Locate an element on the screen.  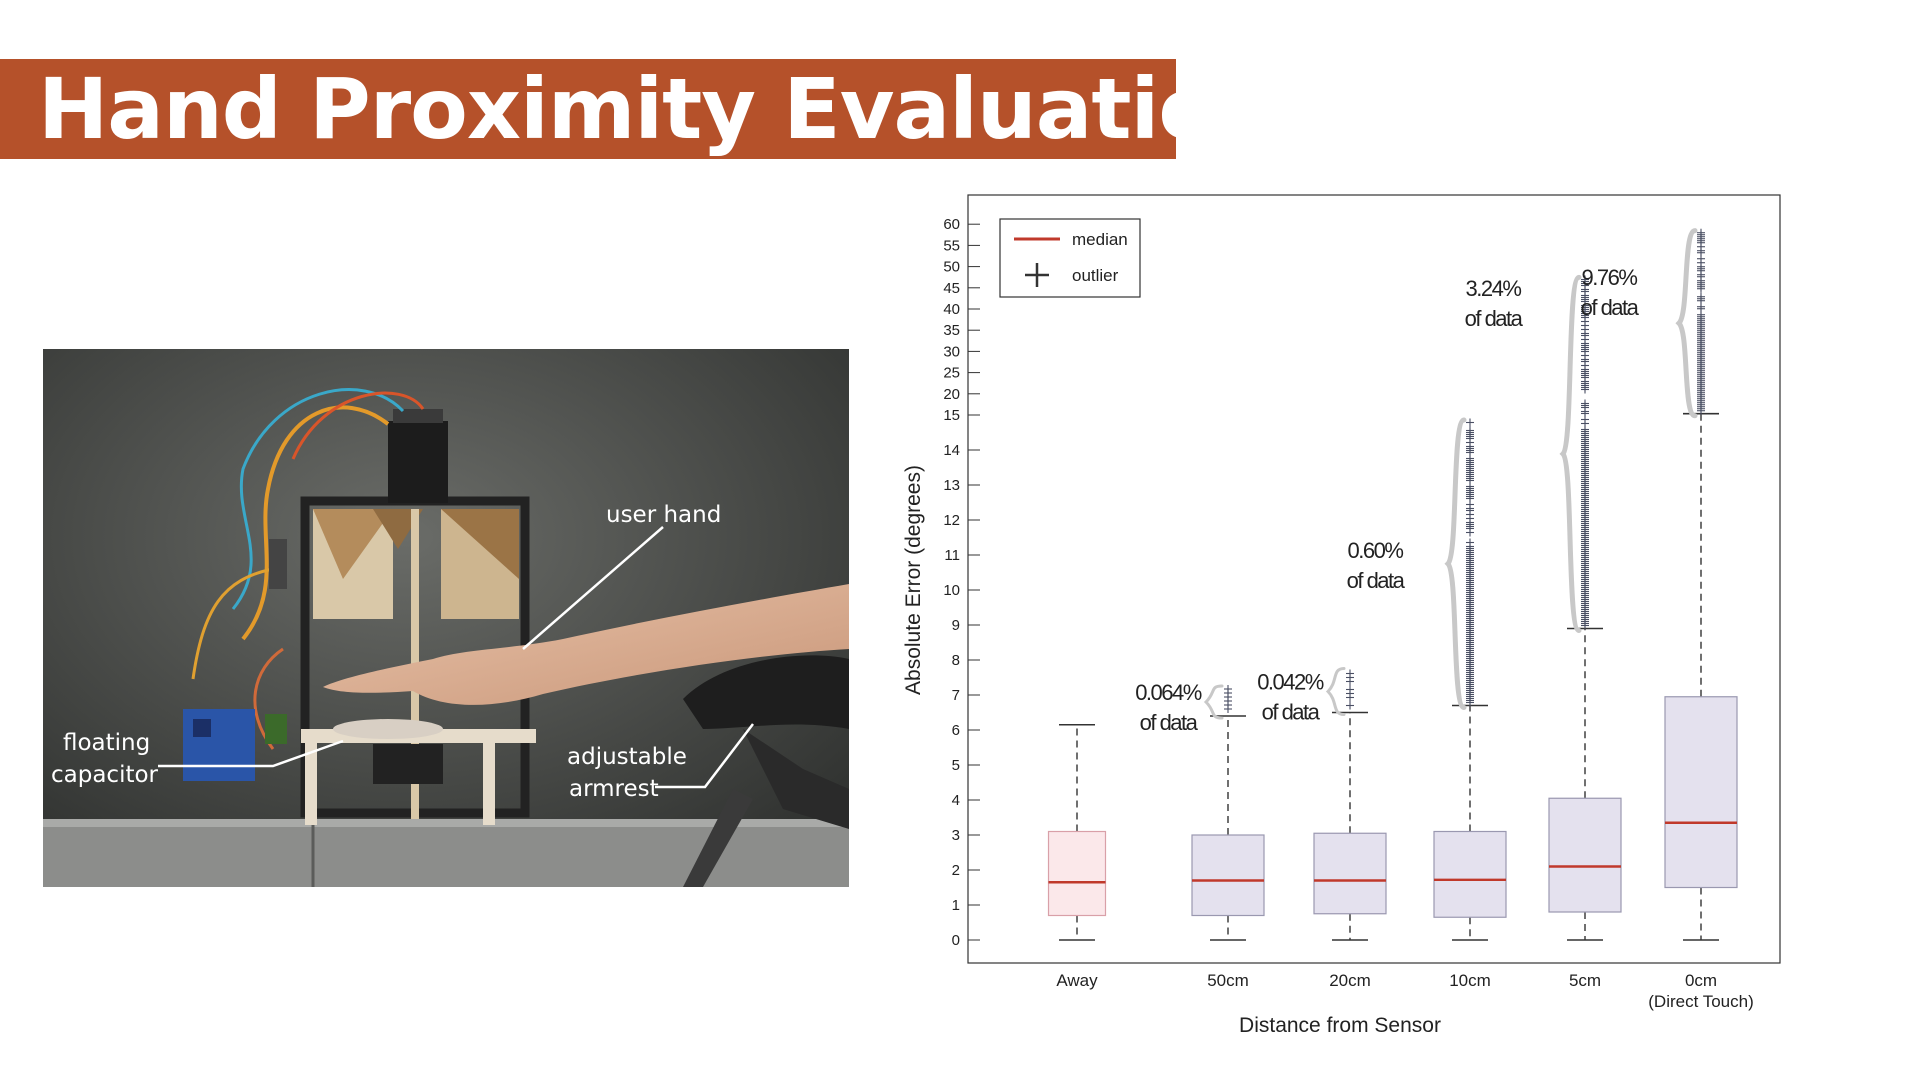
y-tick-label: 4 is located at coordinates (956, 800).